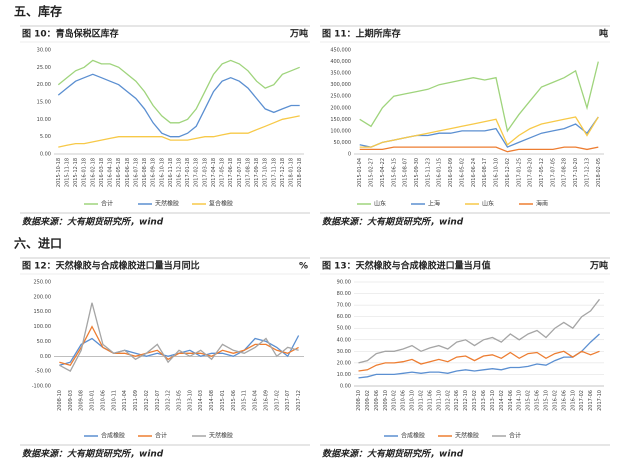  What do you see at coordinates (564, 400) in the screenshot?
I see `x-tick-label: 2016-06` at bounding box center [564, 400].